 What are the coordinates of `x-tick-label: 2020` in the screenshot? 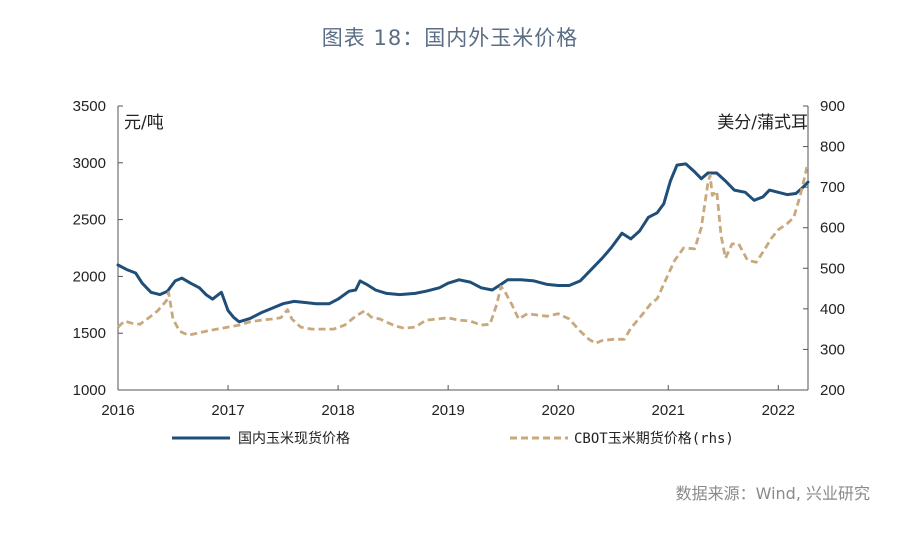 It's located at (558, 410).